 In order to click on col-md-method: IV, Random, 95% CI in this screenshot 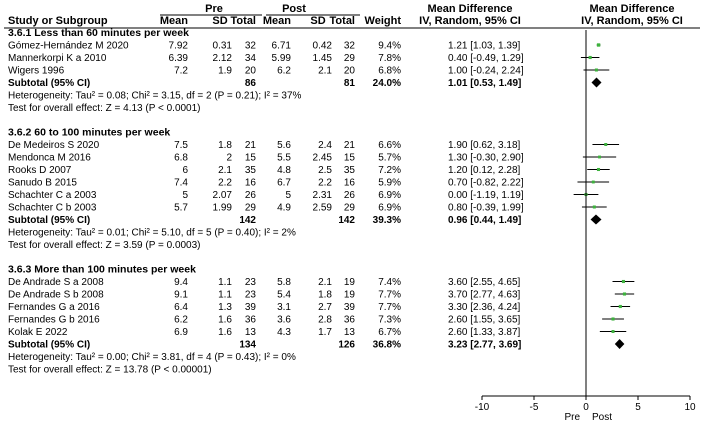, I will do `click(470, 21)`.